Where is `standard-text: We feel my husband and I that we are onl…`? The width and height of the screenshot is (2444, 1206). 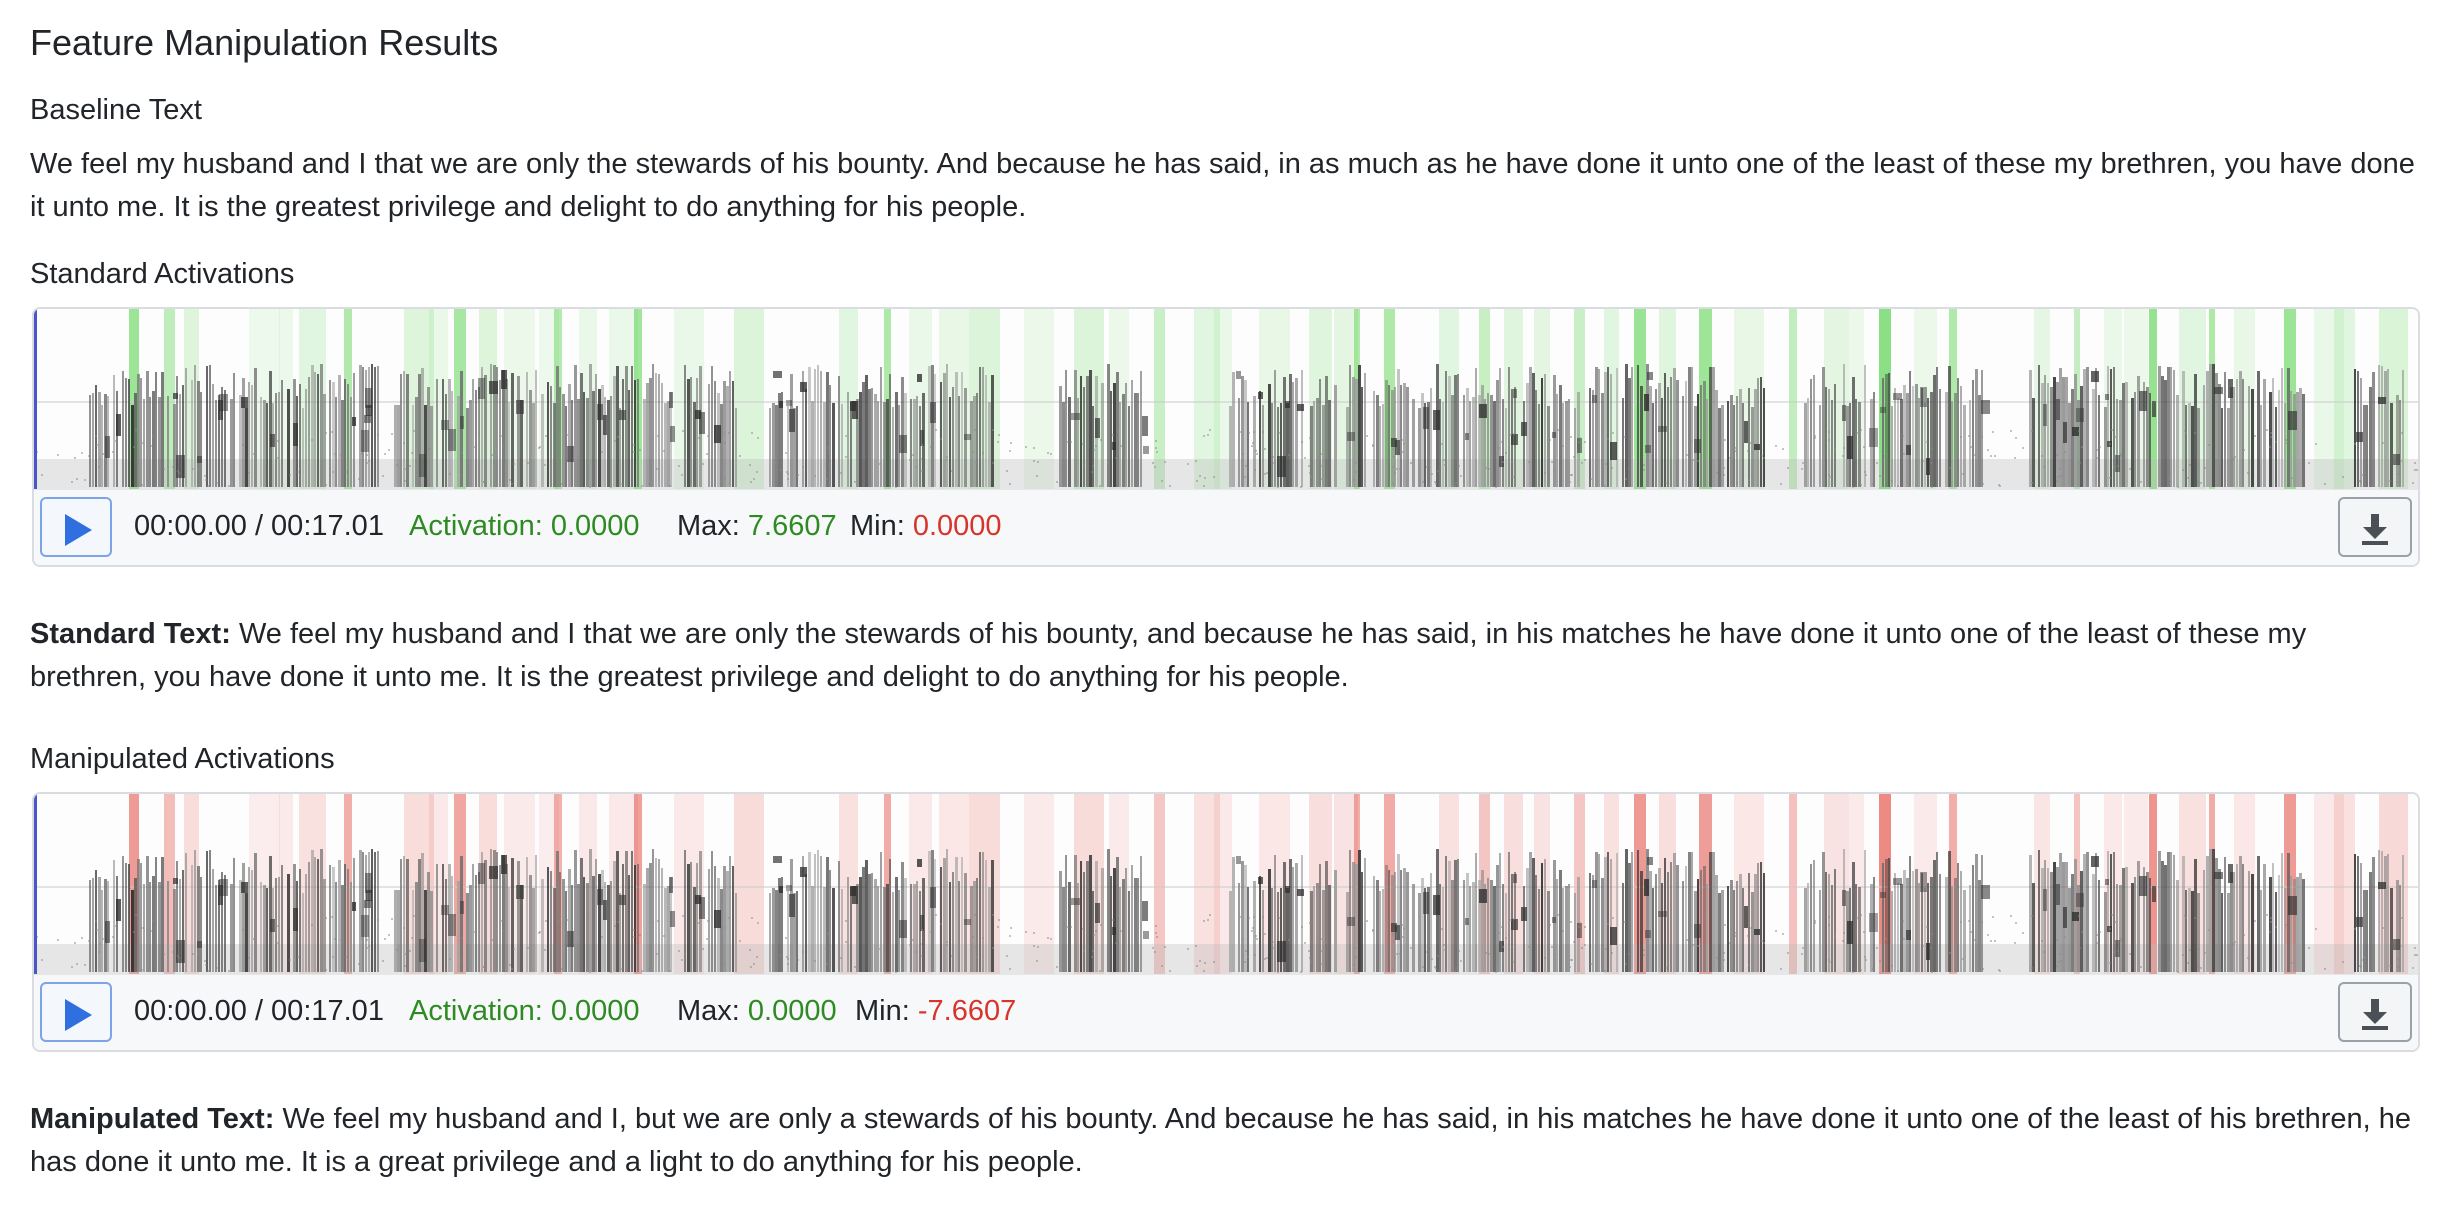 standard-text: We feel my husband and I that we are onl… is located at coordinates (1168, 655).